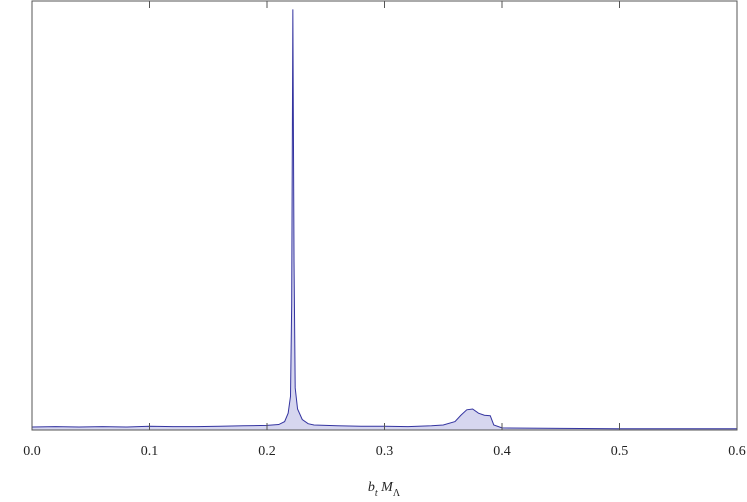  Describe the element at coordinates (397, 492) in the screenshot. I see `x-label-part: Λ` at that location.